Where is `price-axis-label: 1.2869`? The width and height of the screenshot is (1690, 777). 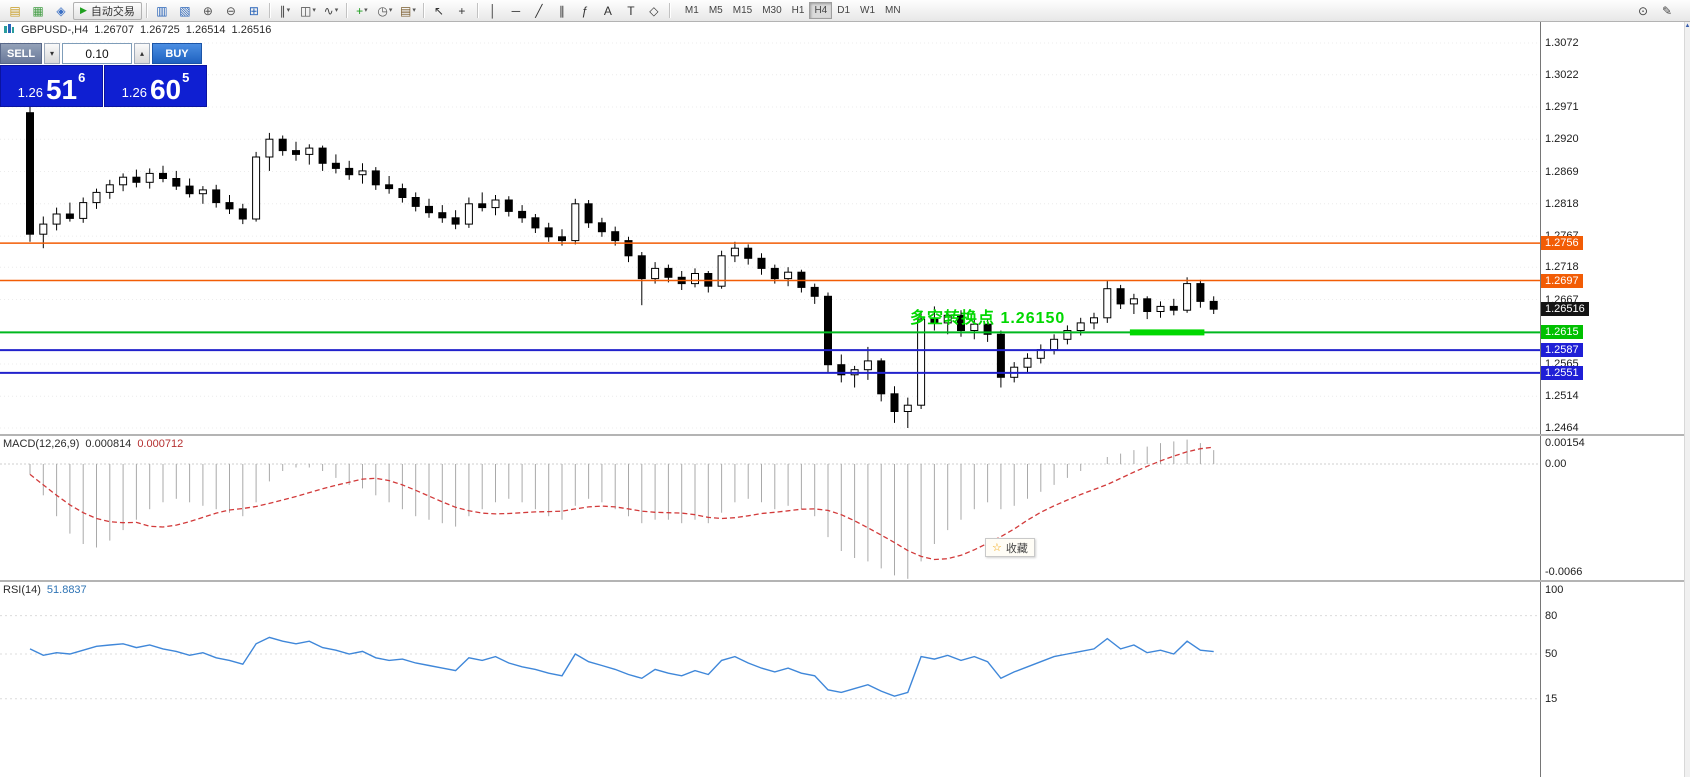 price-axis-label: 1.2869 is located at coordinates (1562, 171).